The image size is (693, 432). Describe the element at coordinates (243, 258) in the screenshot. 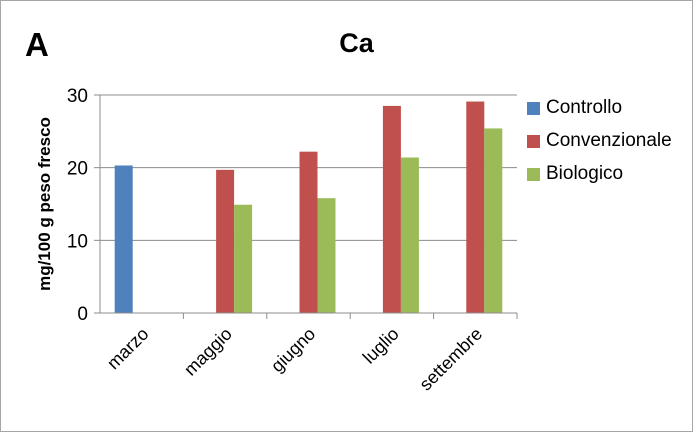

I see `bar-biologico-maggio` at that location.